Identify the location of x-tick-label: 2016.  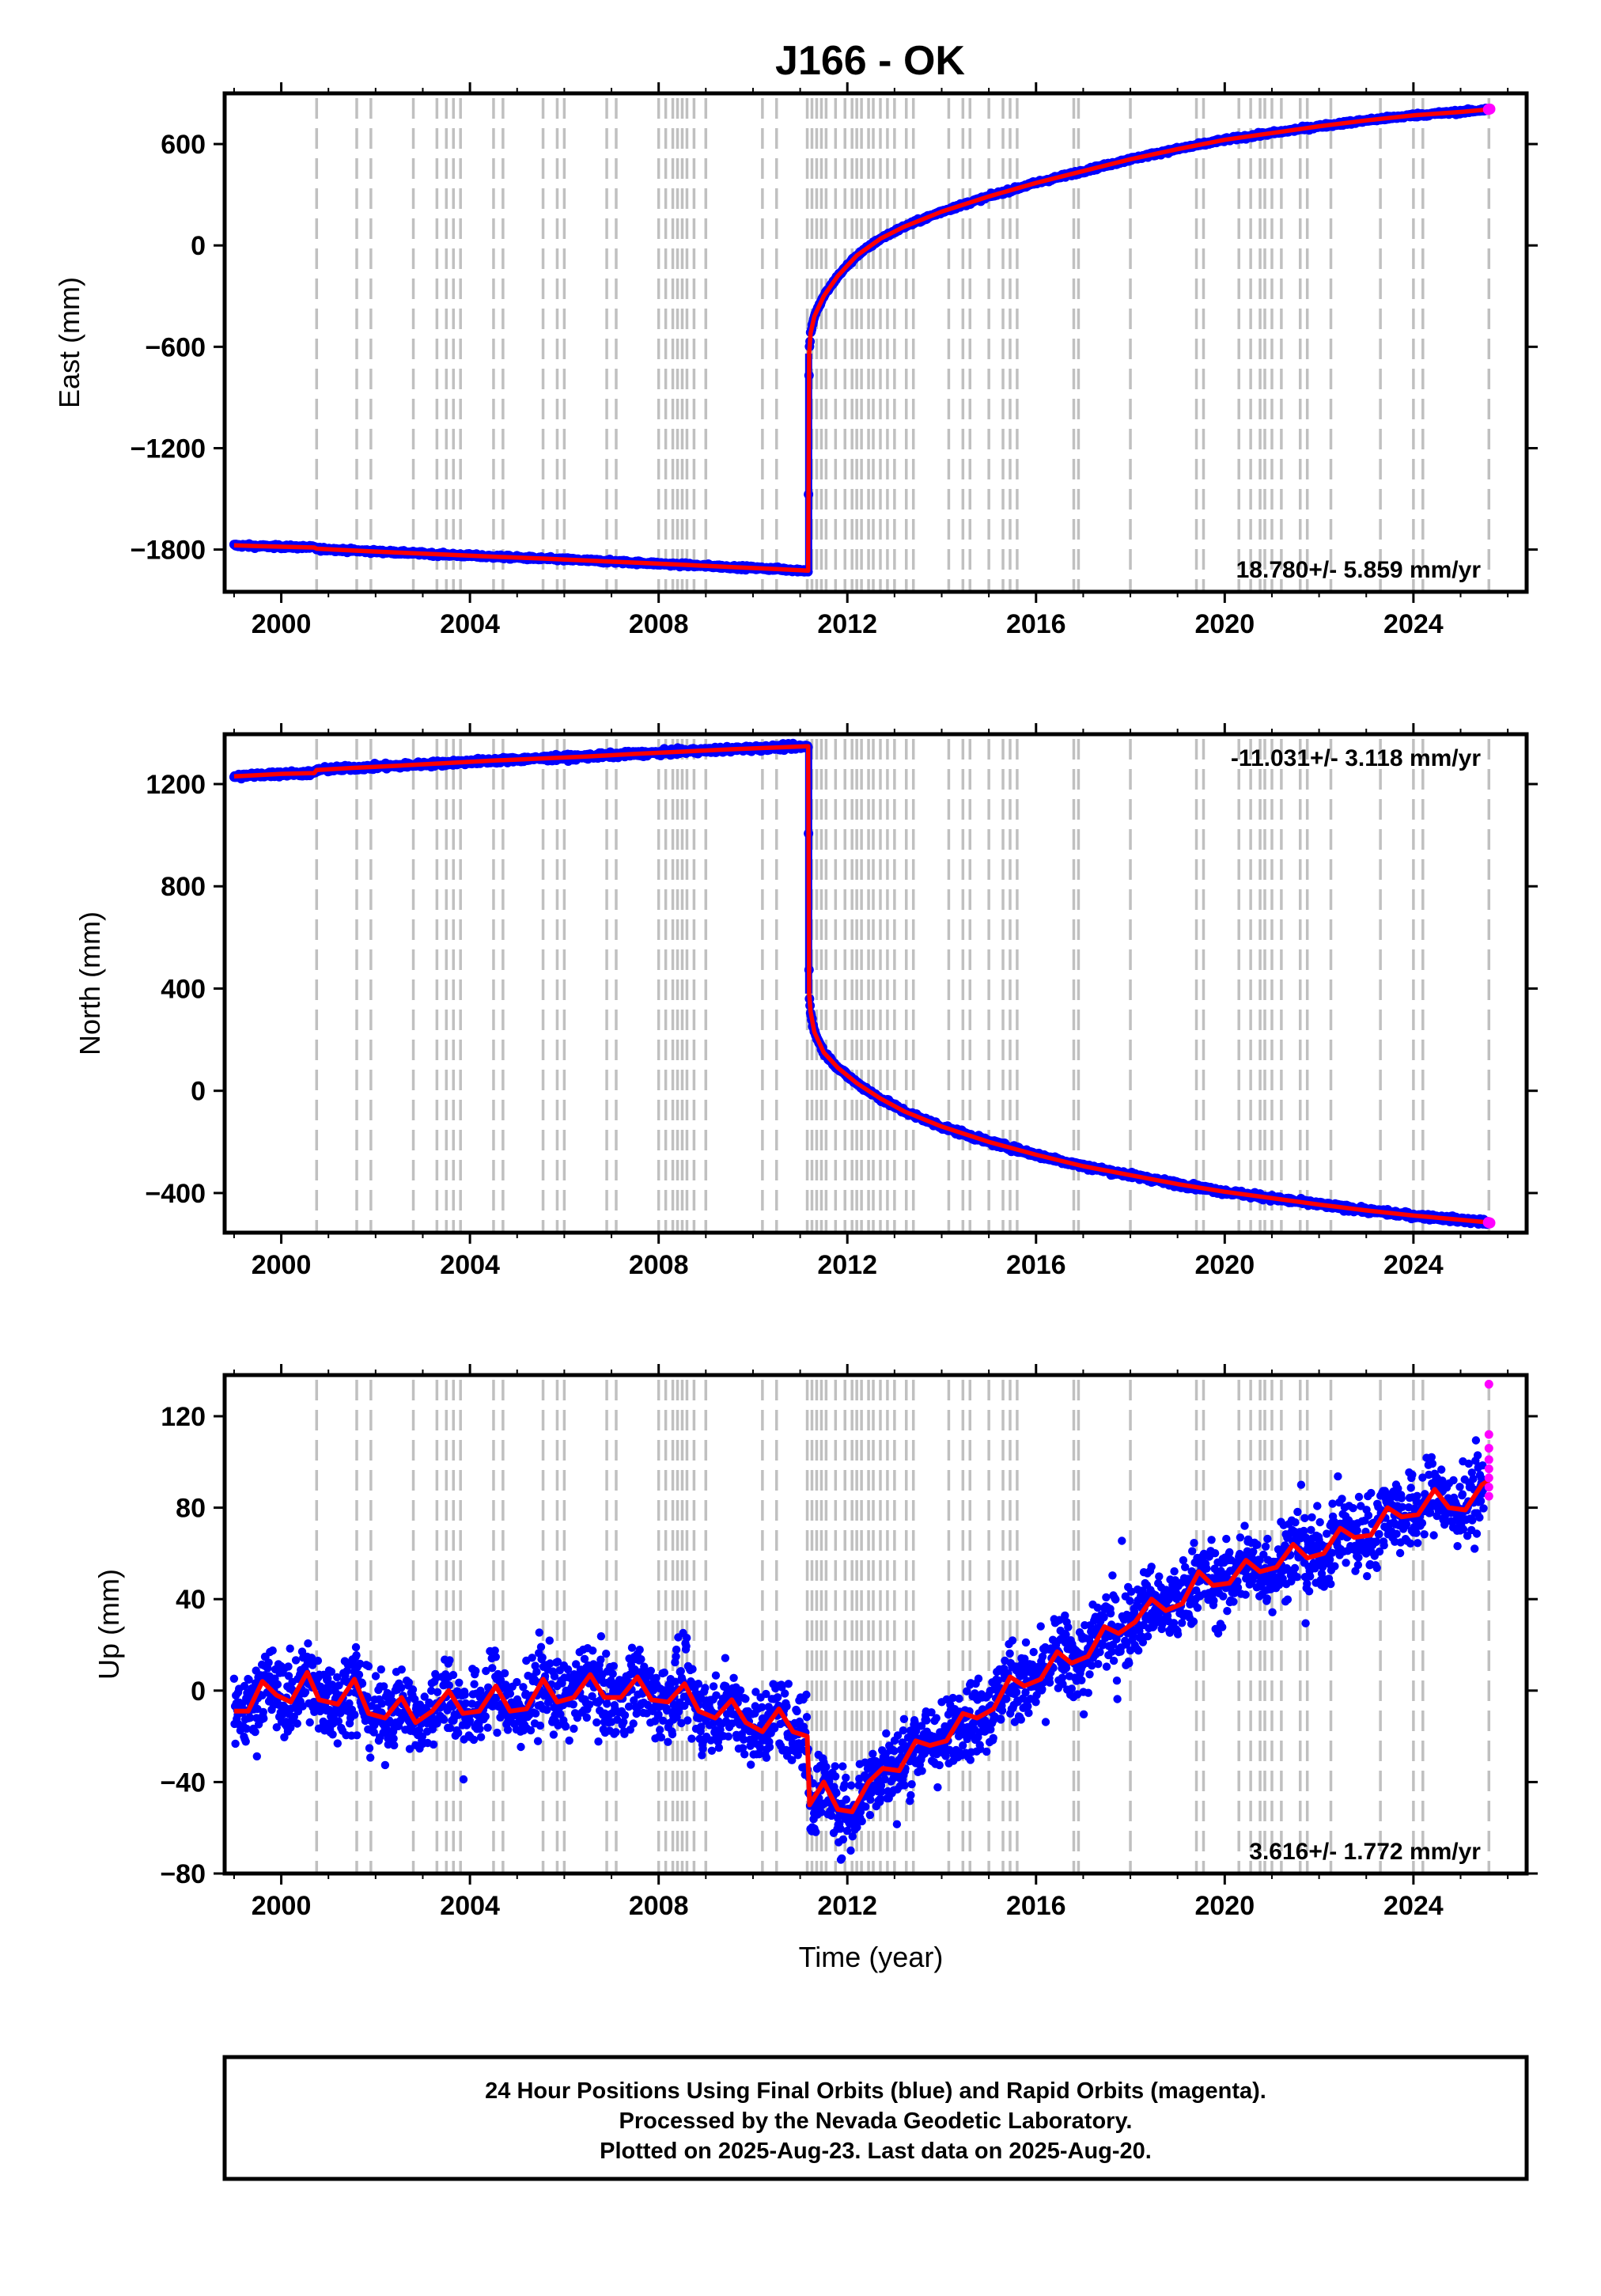
(1036, 624).